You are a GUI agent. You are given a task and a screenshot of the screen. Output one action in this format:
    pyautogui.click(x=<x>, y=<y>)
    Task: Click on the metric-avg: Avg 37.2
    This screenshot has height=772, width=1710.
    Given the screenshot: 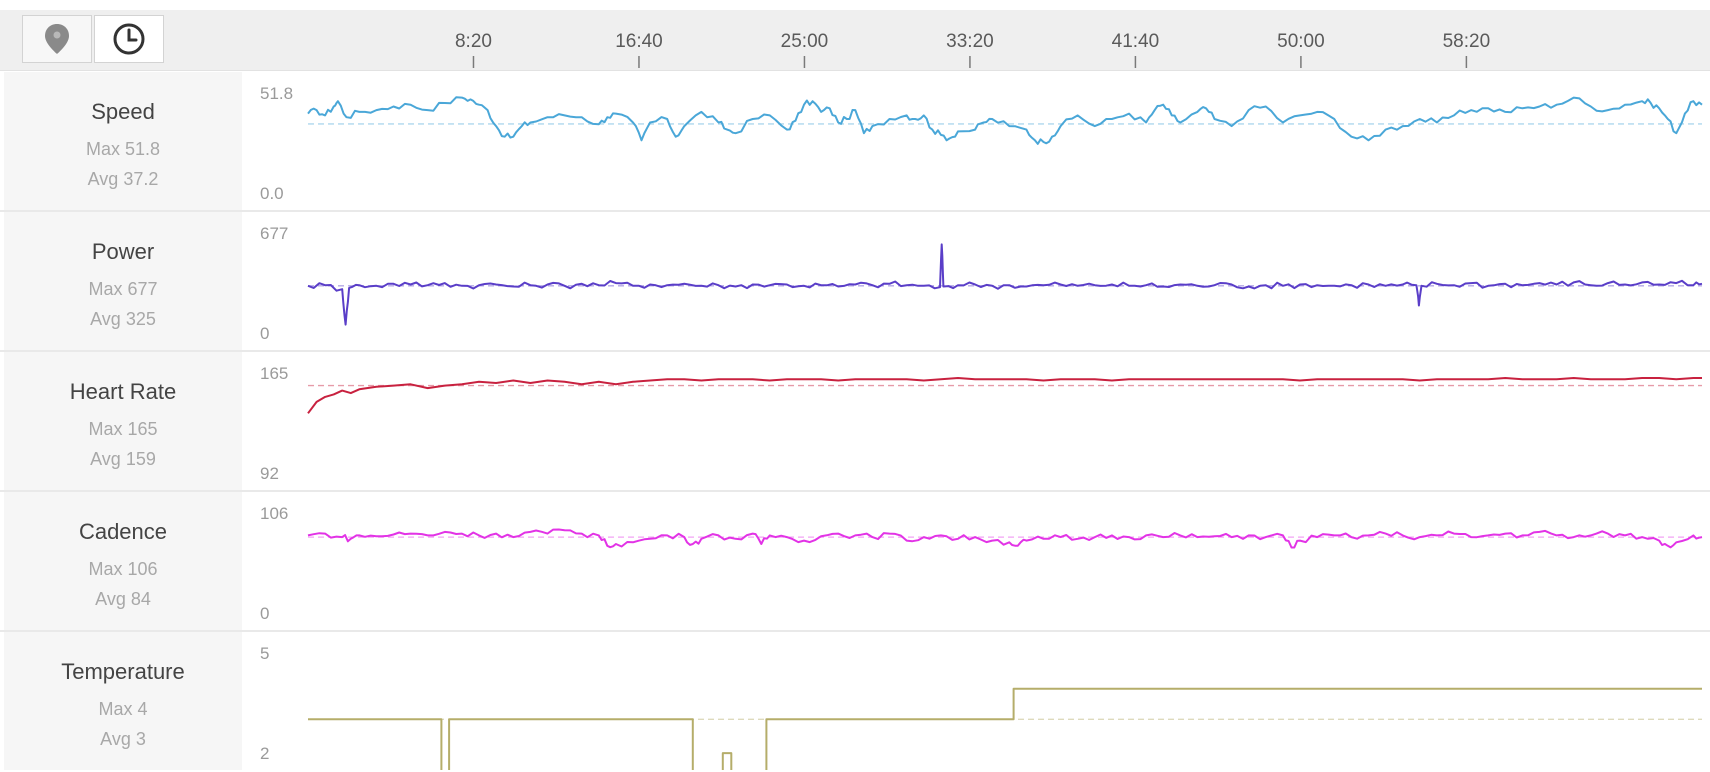 What is the action you would take?
    pyautogui.click(x=123, y=179)
    